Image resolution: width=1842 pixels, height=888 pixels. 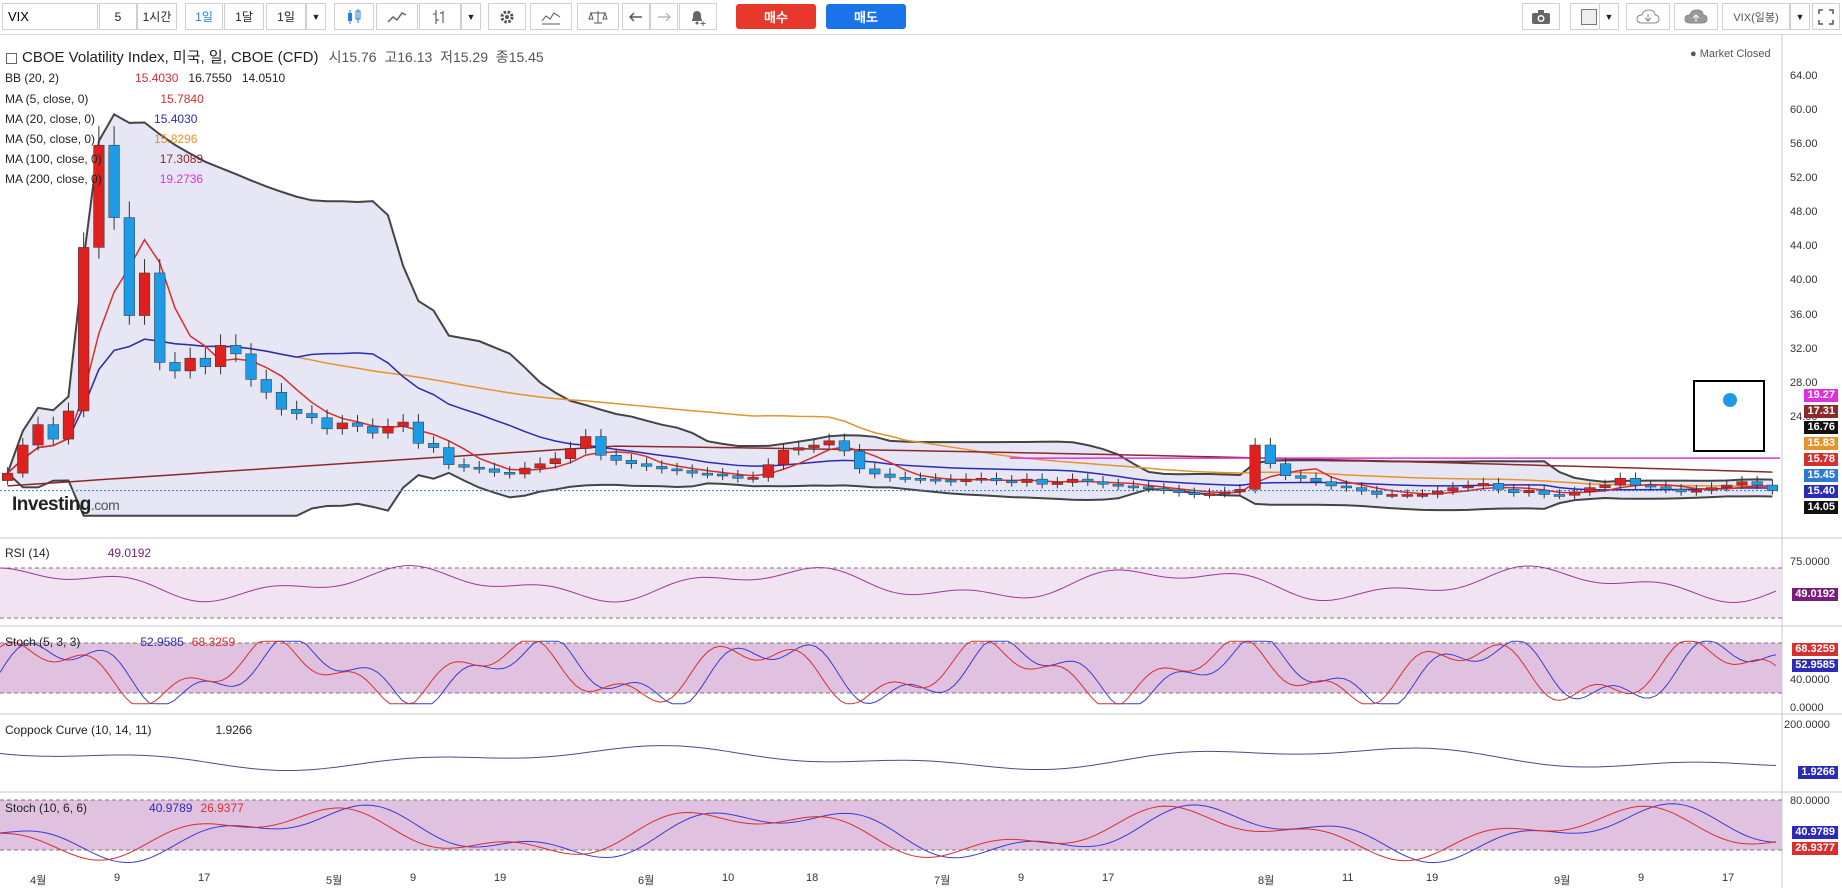 I want to click on highlight-box, so click(x=1729, y=416).